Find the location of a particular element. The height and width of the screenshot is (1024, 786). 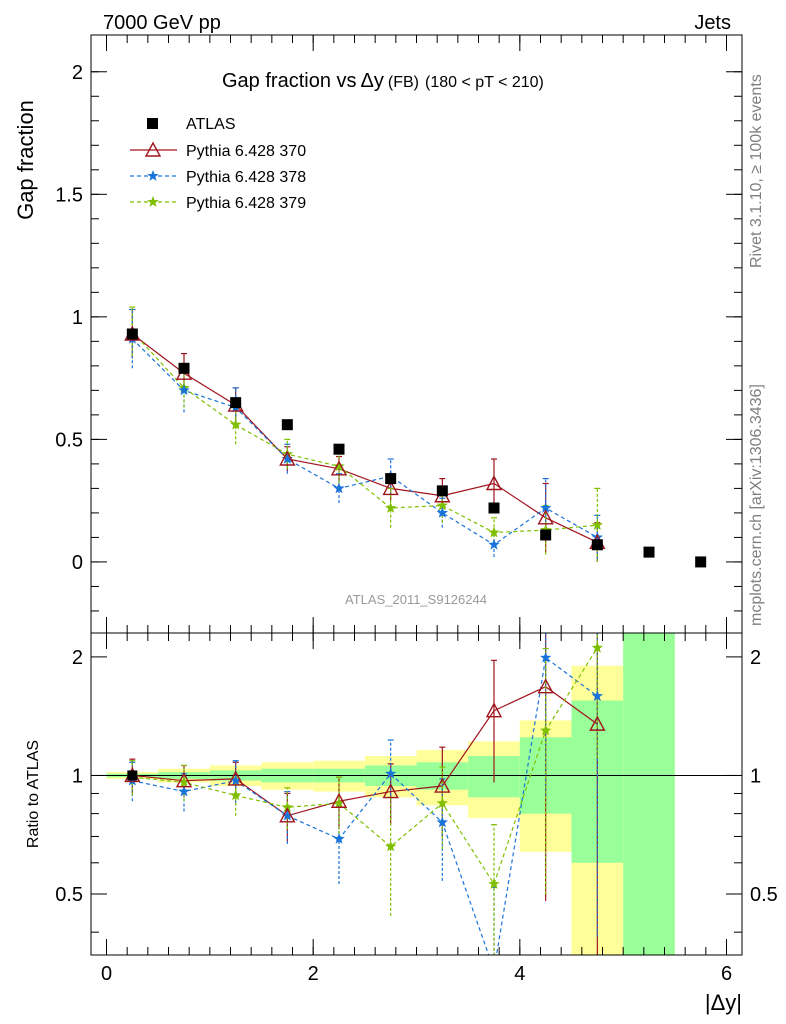

p379-line is located at coordinates (364, 432).